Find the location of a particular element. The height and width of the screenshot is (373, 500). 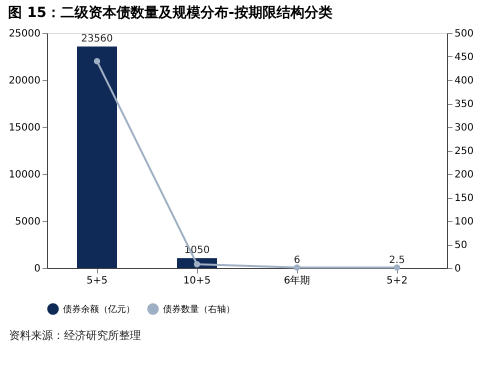

legend-label: 债券余额（亿元） is located at coordinates (99, 309).